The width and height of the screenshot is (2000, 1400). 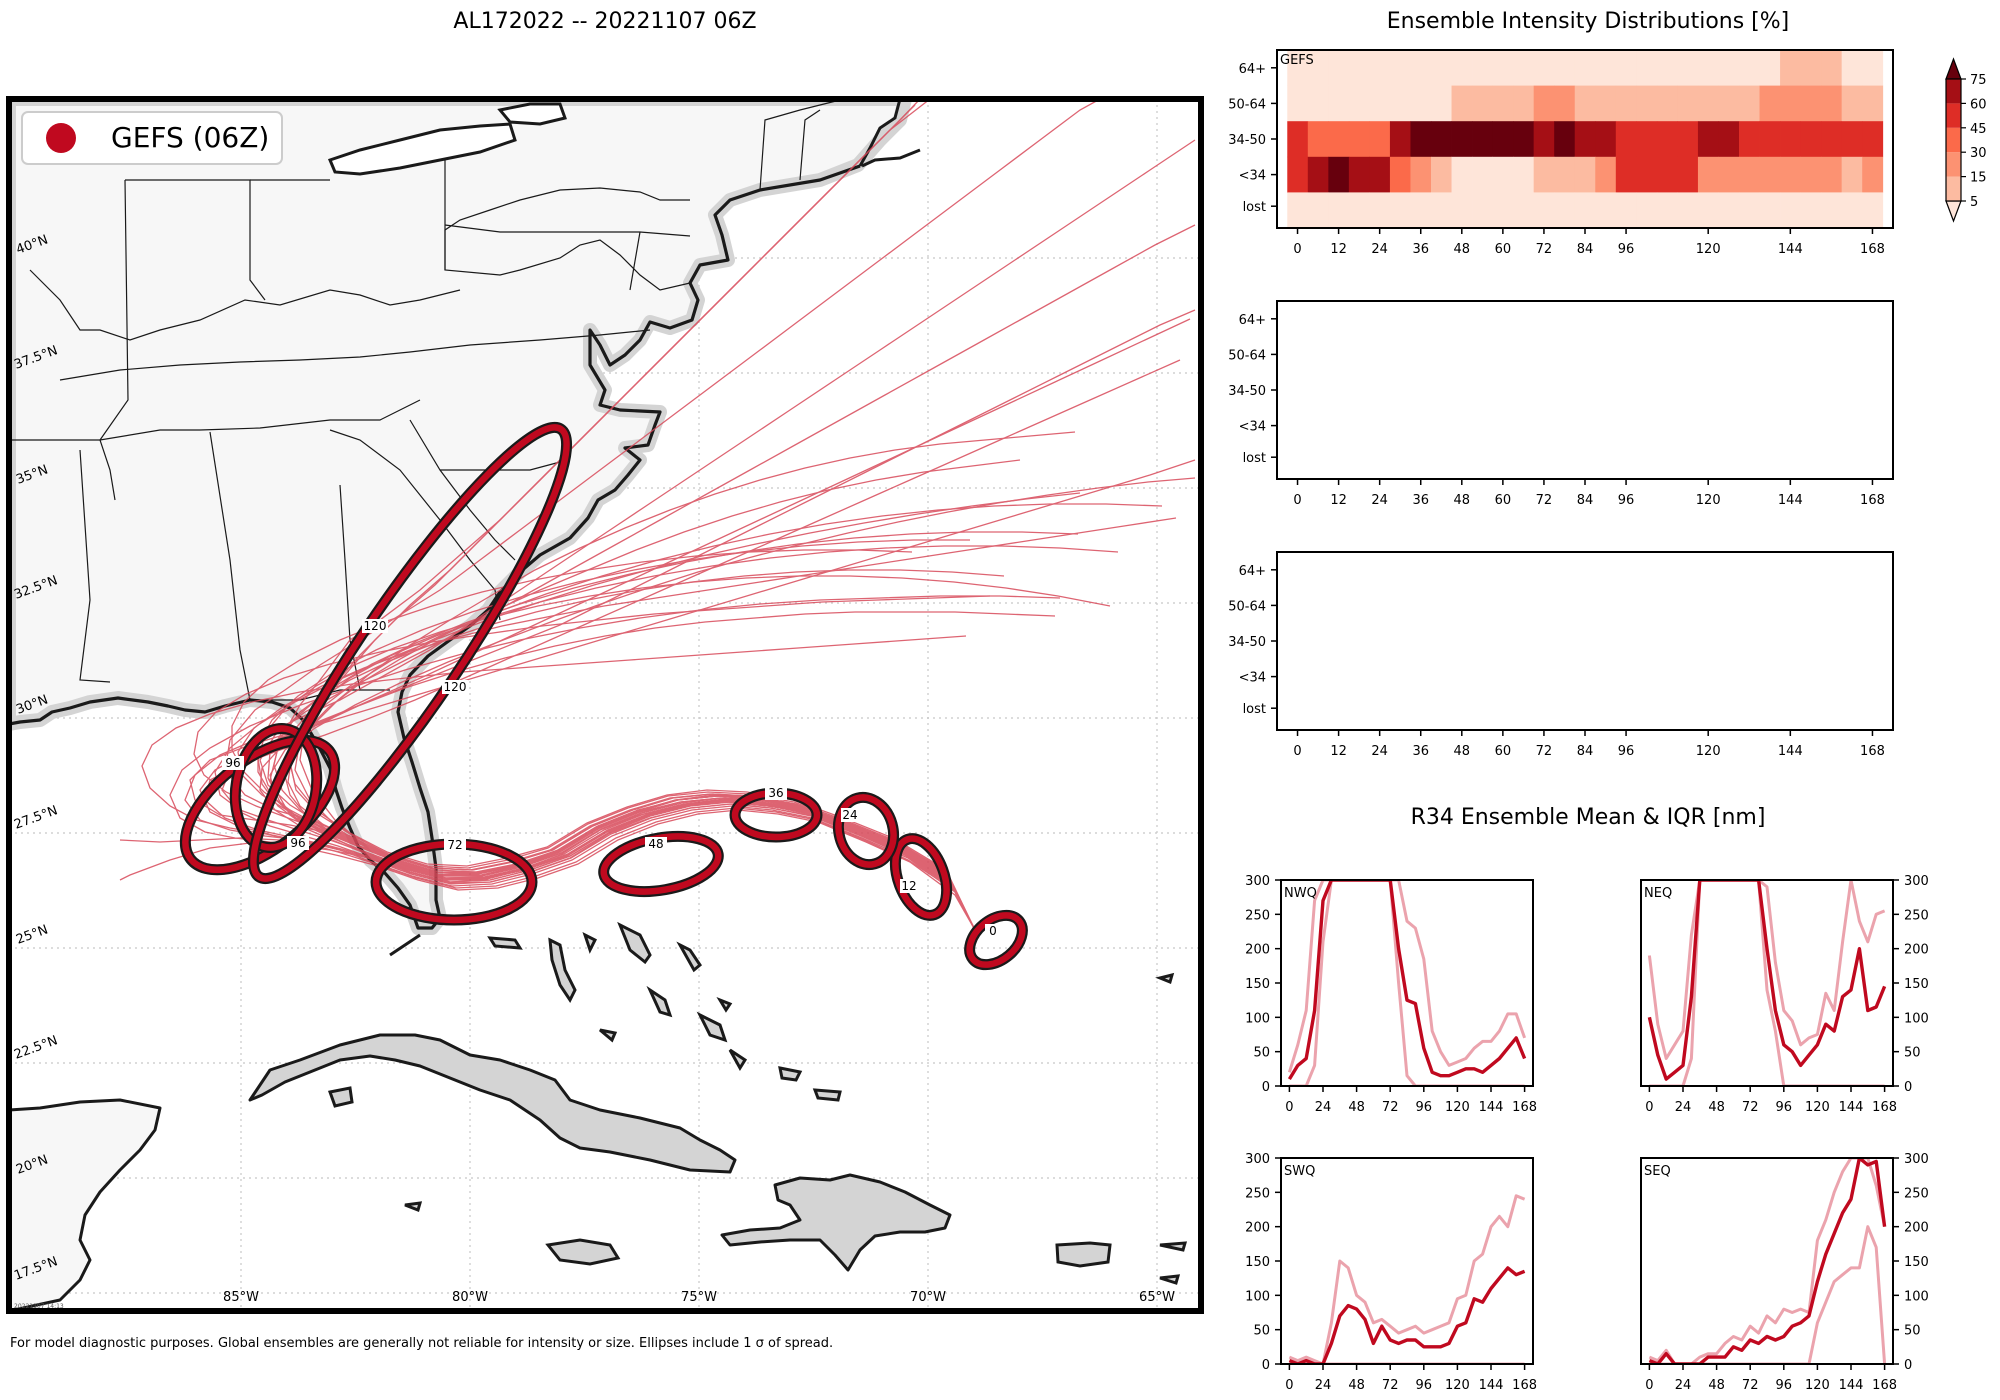 I want to click on r34-panel-seq: SEQ 300 250 200 150 100 50 0 0 24 48 72 96 120 144 168, so click(x=1784, y=1272).